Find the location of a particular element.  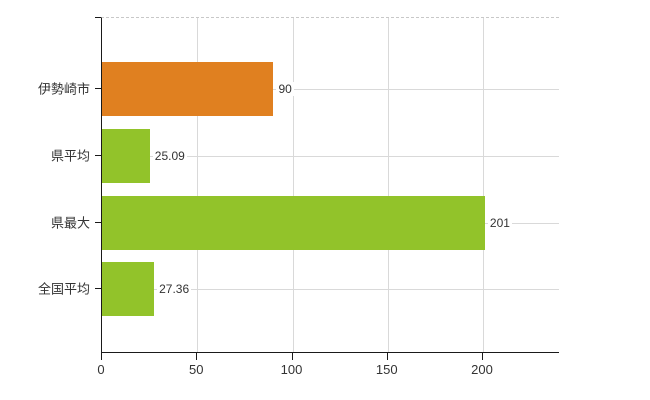

y-axis-end-tick is located at coordinates (98, 17).